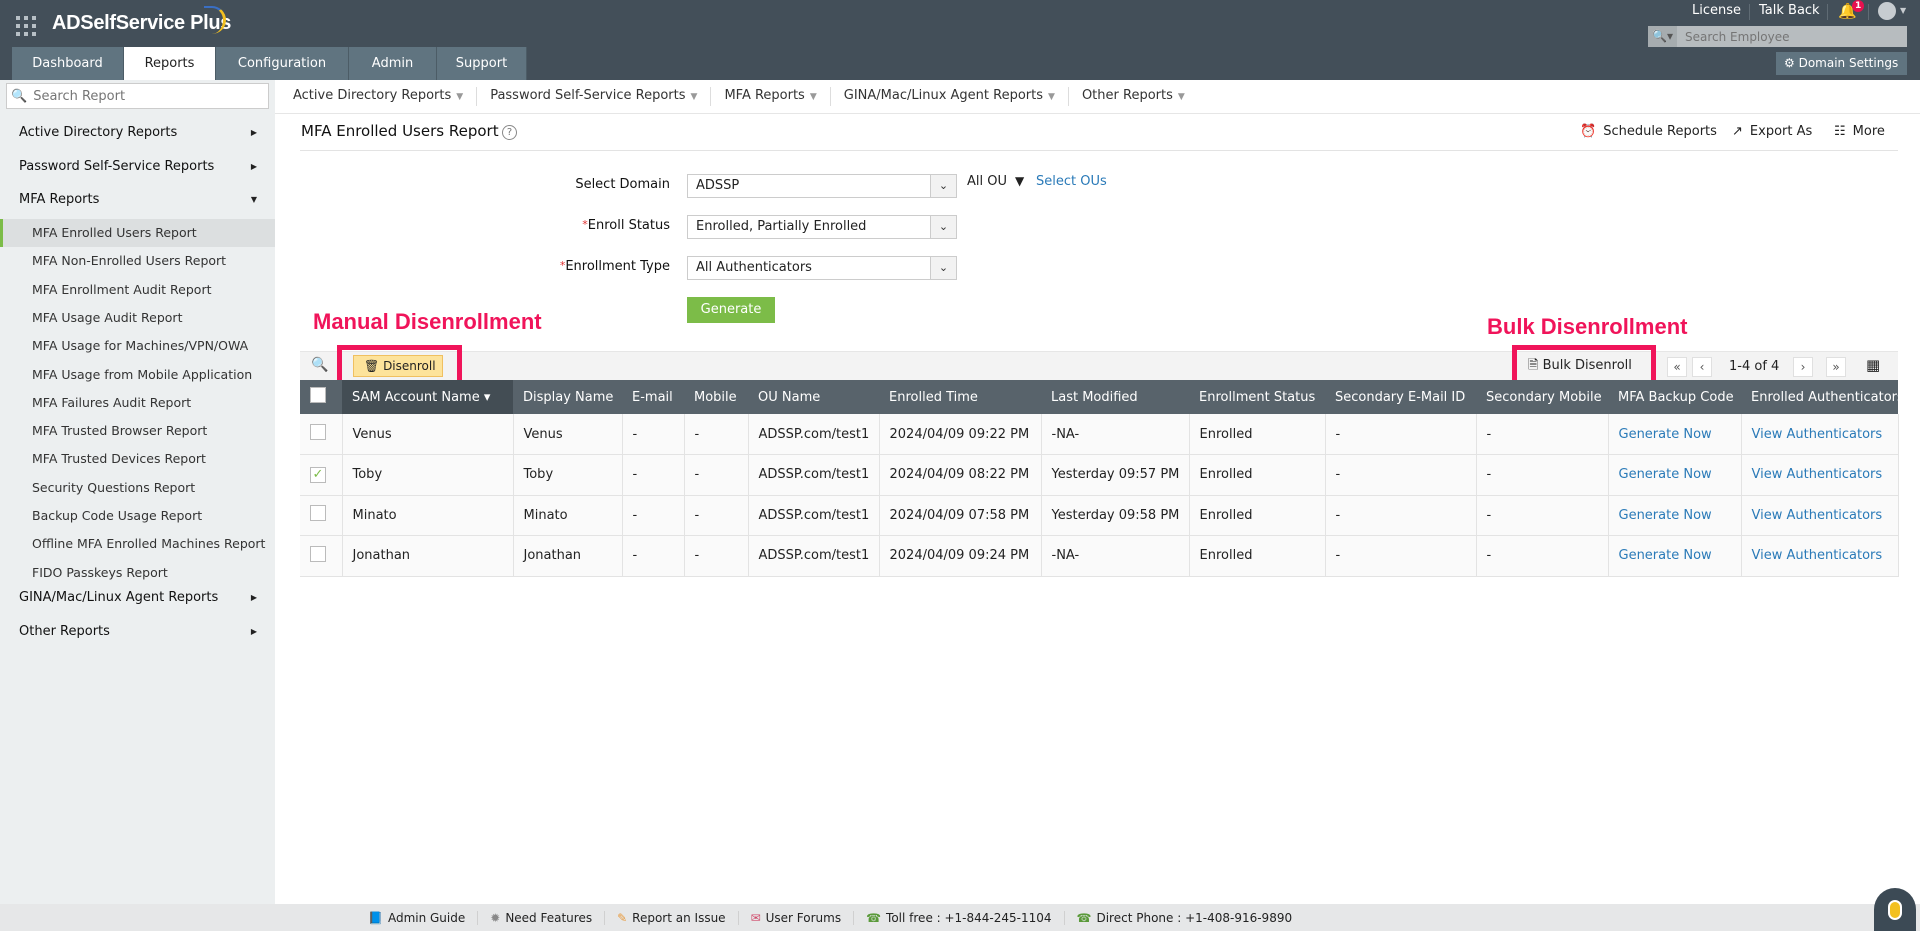 The width and height of the screenshot is (1920, 931). I want to click on sidebar-item-mfa-report: FIDO Passkeys Report, so click(100, 572).